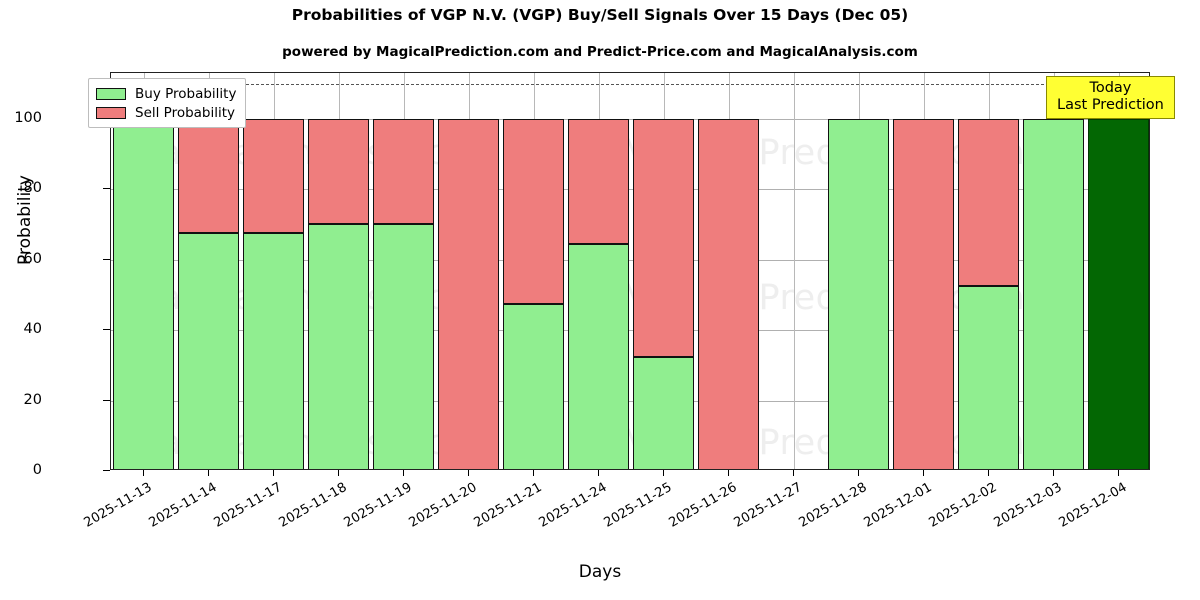 The image size is (1200, 600). I want to click on y-tick-label-100: 100, so click(28, 117).